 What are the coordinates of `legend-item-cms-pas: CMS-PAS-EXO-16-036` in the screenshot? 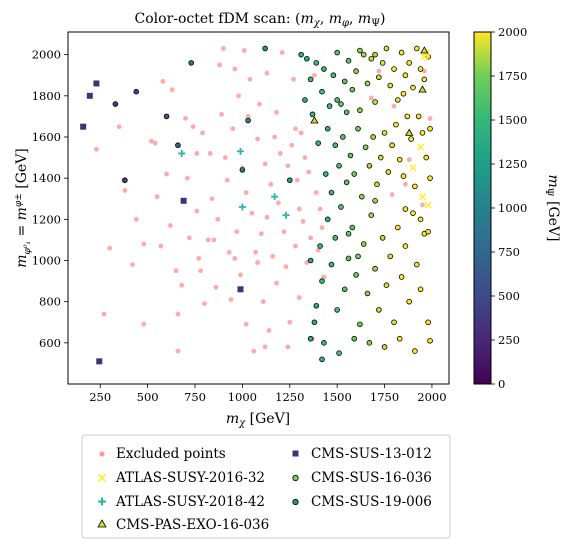 It's located at (183, 525).